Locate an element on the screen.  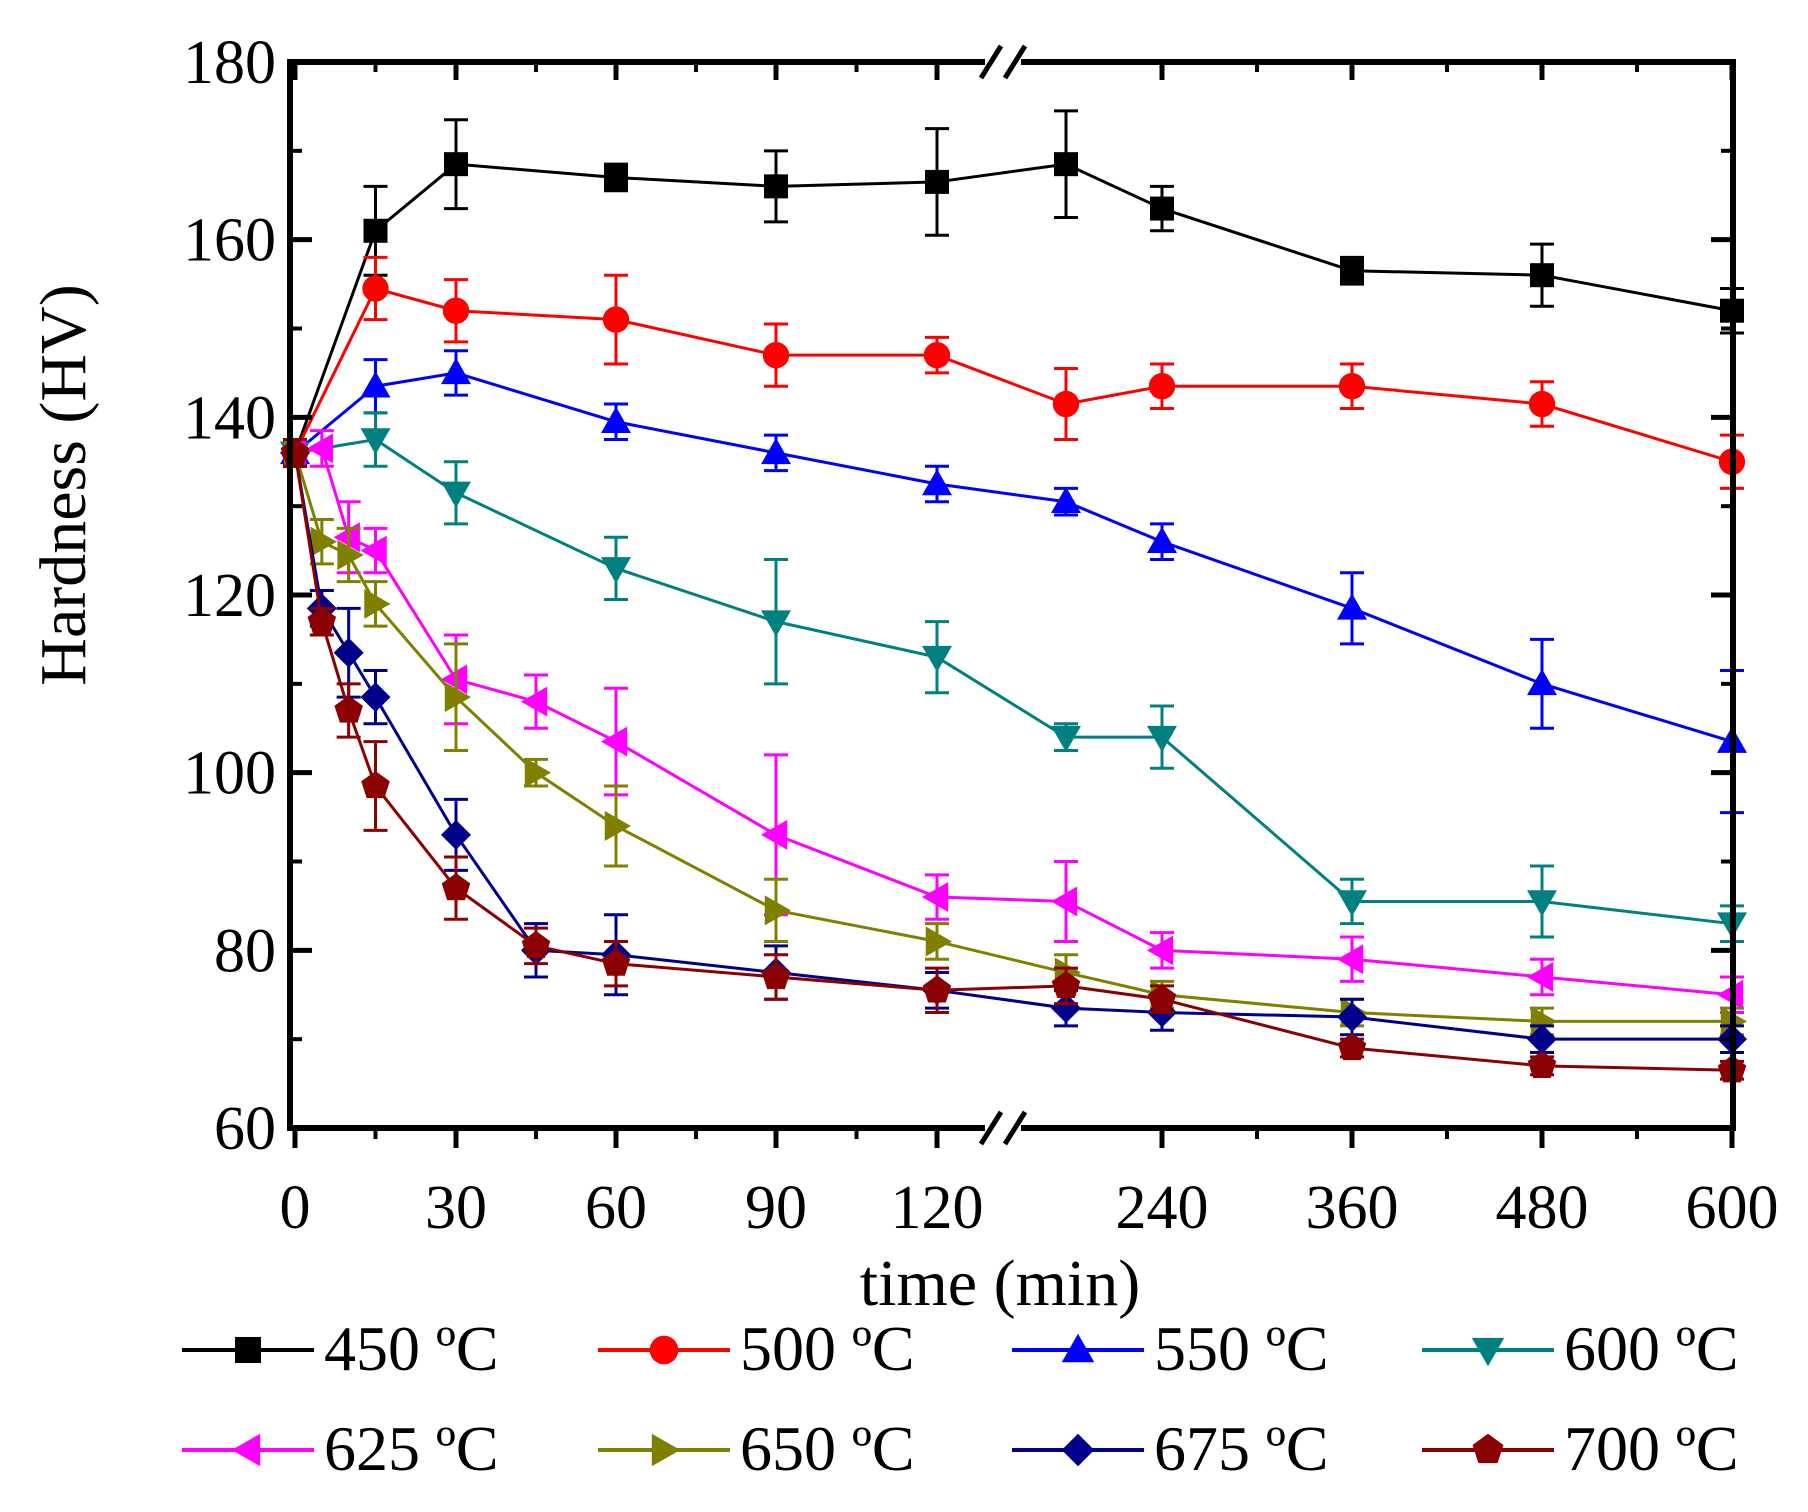
y-tick-label: 120 is located at coordinates (229, 596).